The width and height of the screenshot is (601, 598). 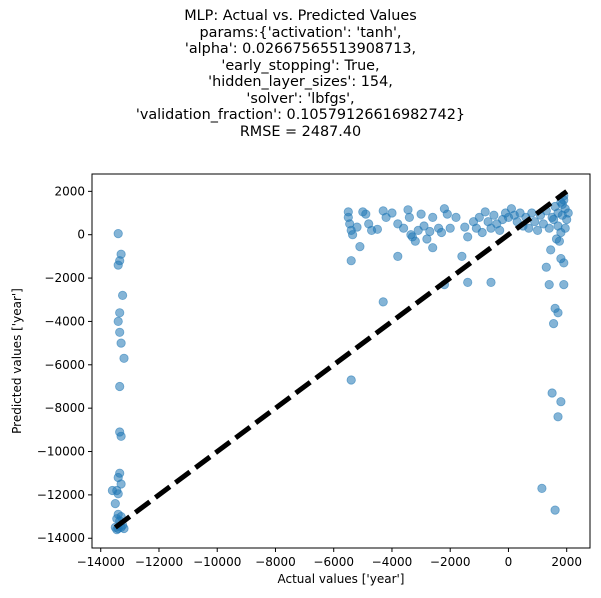 I want to click on y-tick-label: −2000, so click(x=64, y=278).